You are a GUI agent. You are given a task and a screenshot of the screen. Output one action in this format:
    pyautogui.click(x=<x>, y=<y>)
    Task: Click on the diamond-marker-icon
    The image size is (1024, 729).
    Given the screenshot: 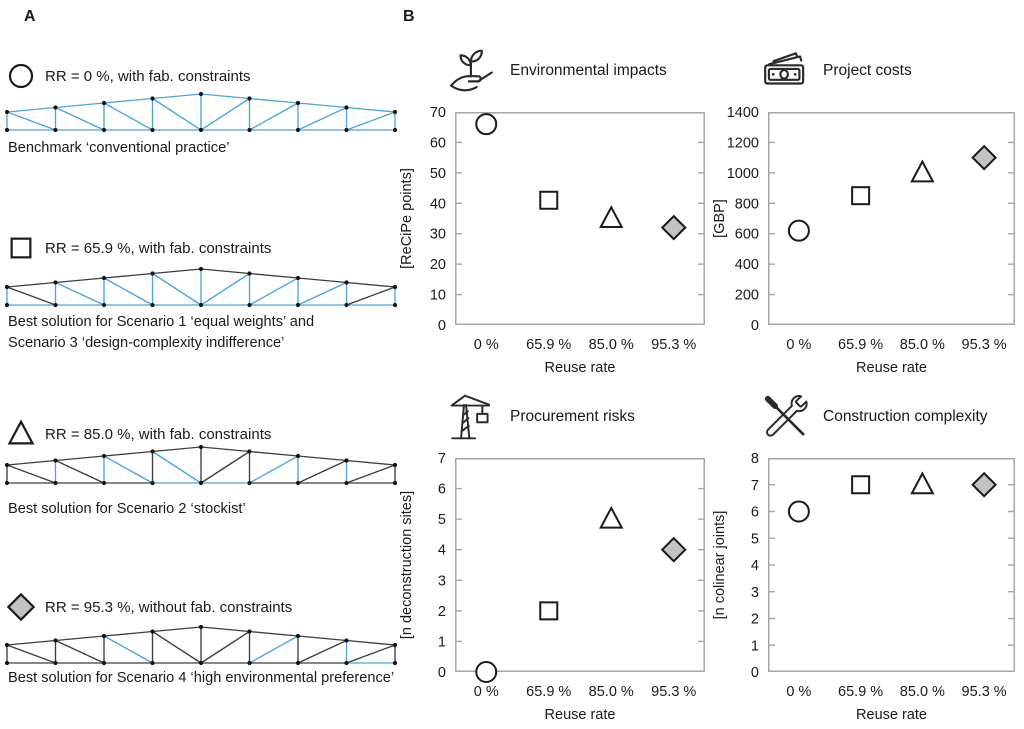 What is the action you would take?
    pyautogui.click(x=21, y=607)
    